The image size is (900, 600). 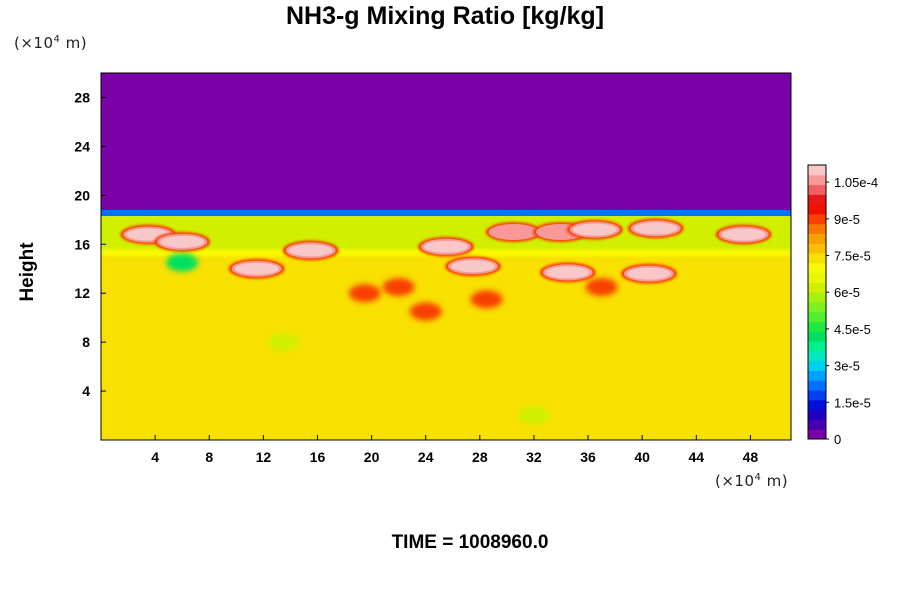 What do you see at coordinates (446, 213) in the screenshot?
I see `field-region-dark-blue-band` at bounding box center [446, 213].